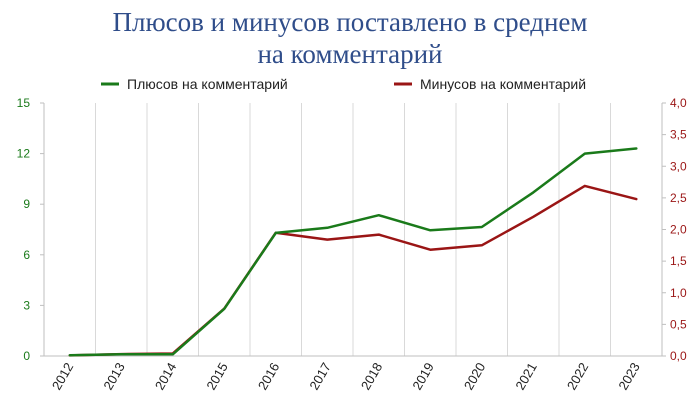  What do you see at coordinates (474, 376) in the screenshot?
I see `x-tick-label: 2020` at bounding box center [474, 376].